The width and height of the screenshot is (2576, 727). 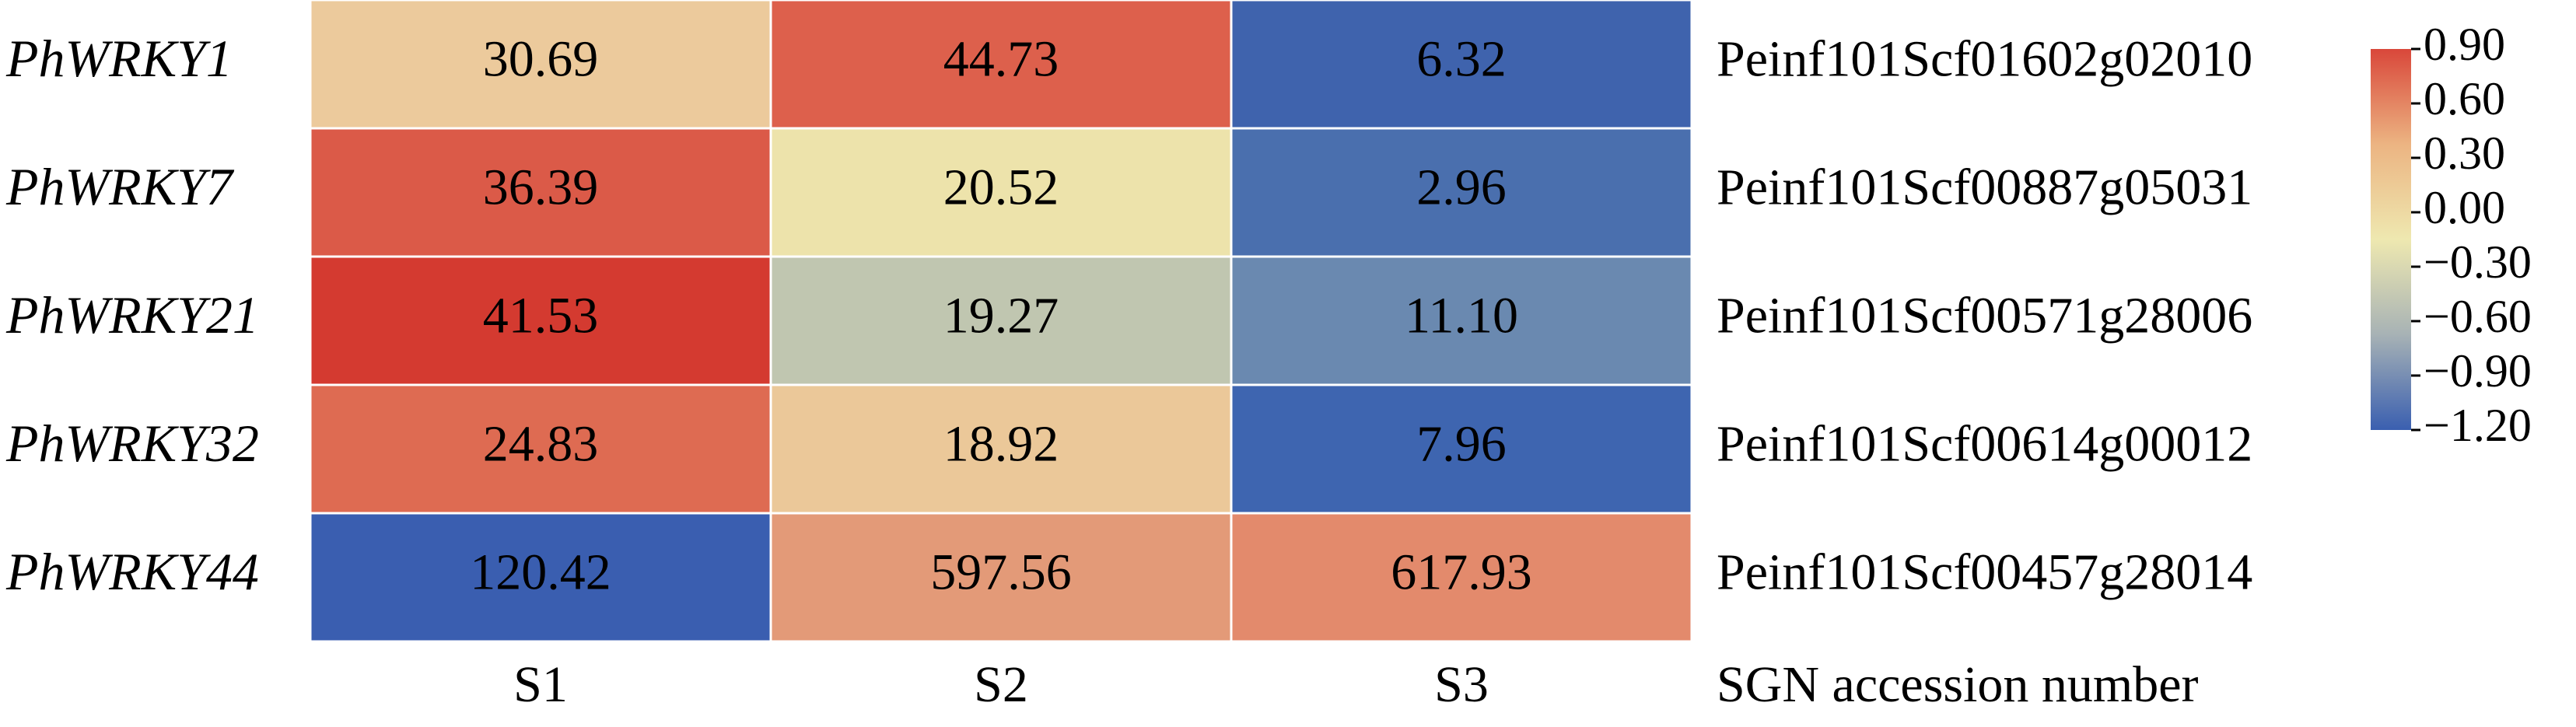 What do you see at coordinates (541, 60) in the screenshot?
I see `cell-value: 30.69` at bounding box center [541, 60].